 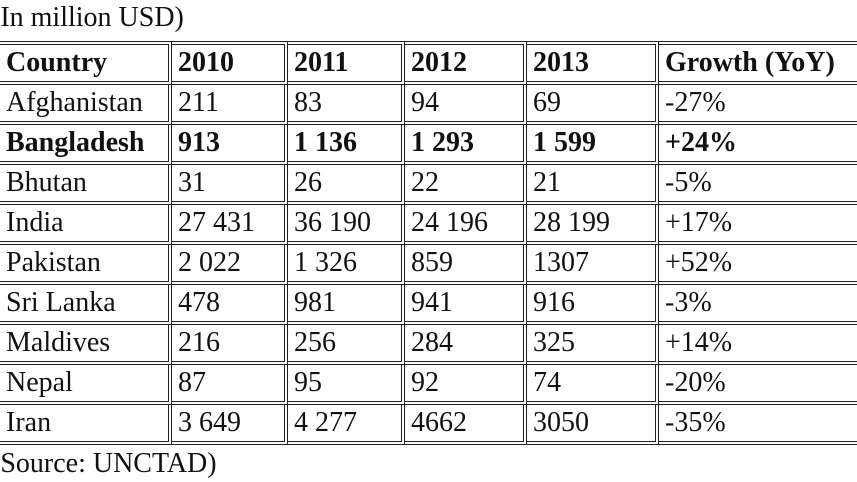 I want to click on table-row: Nepal 87 95 92 74 -20%, so click(x=428, y=385).